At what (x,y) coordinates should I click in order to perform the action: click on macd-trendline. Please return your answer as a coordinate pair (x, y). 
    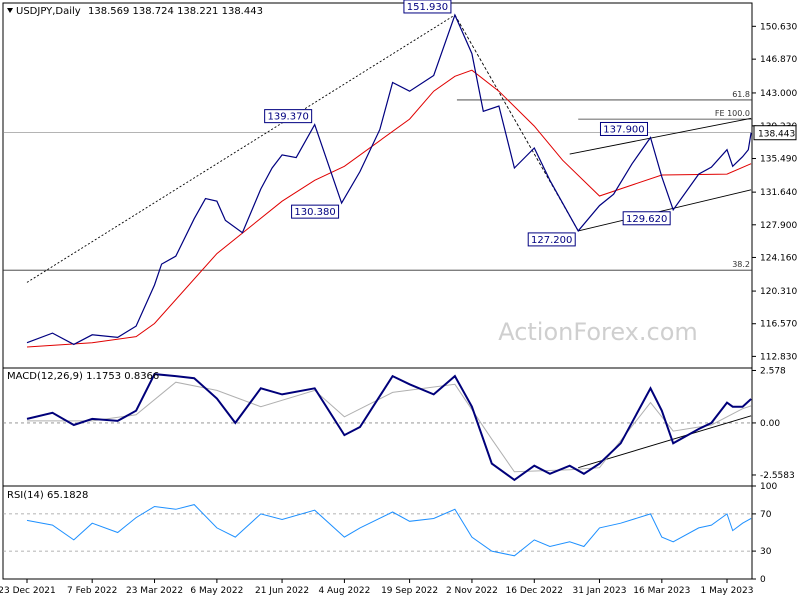
    Looking at the image, I should click on (665, 442).